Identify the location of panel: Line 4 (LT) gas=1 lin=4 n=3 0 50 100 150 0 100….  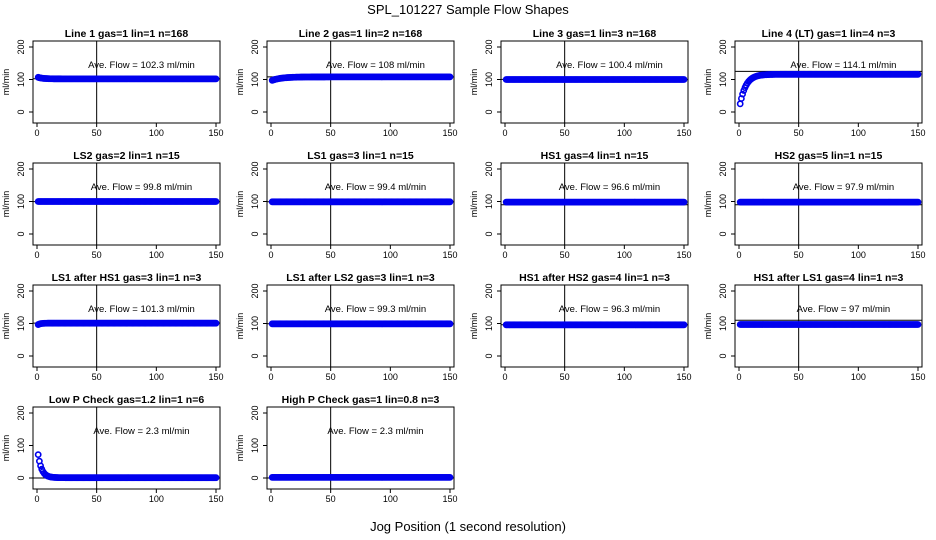
(814, 83).